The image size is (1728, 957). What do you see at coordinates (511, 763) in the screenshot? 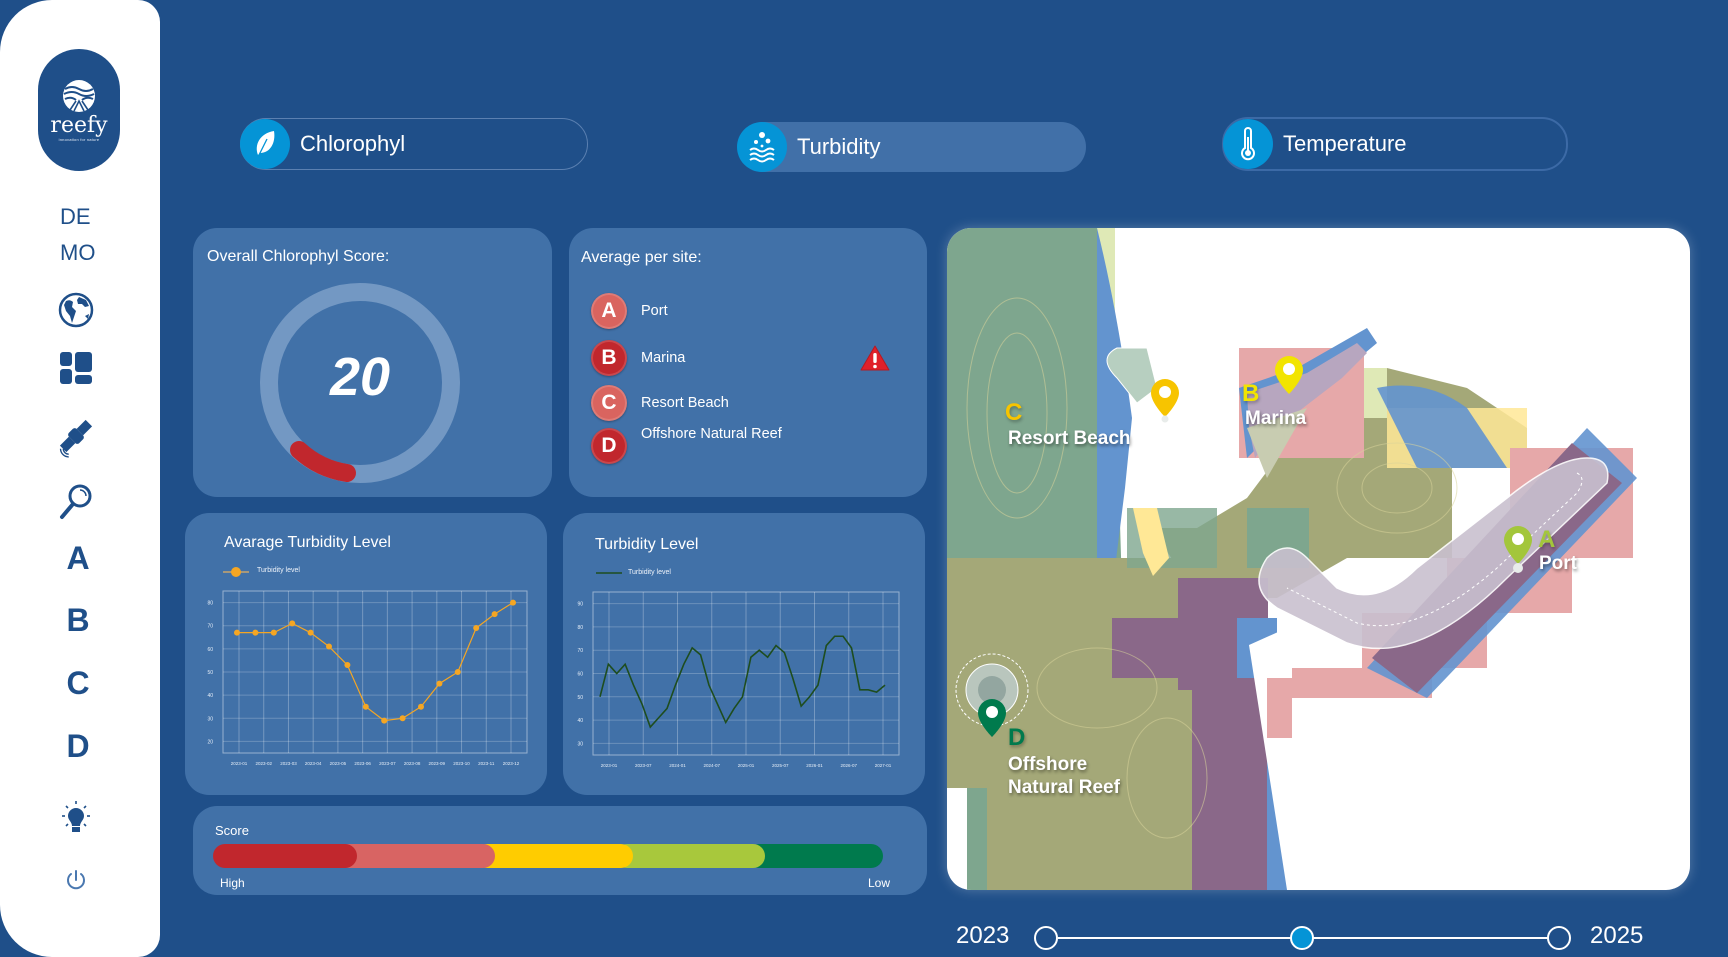
I see `svg-text: 2023-12` at bounding box center [511, 763].